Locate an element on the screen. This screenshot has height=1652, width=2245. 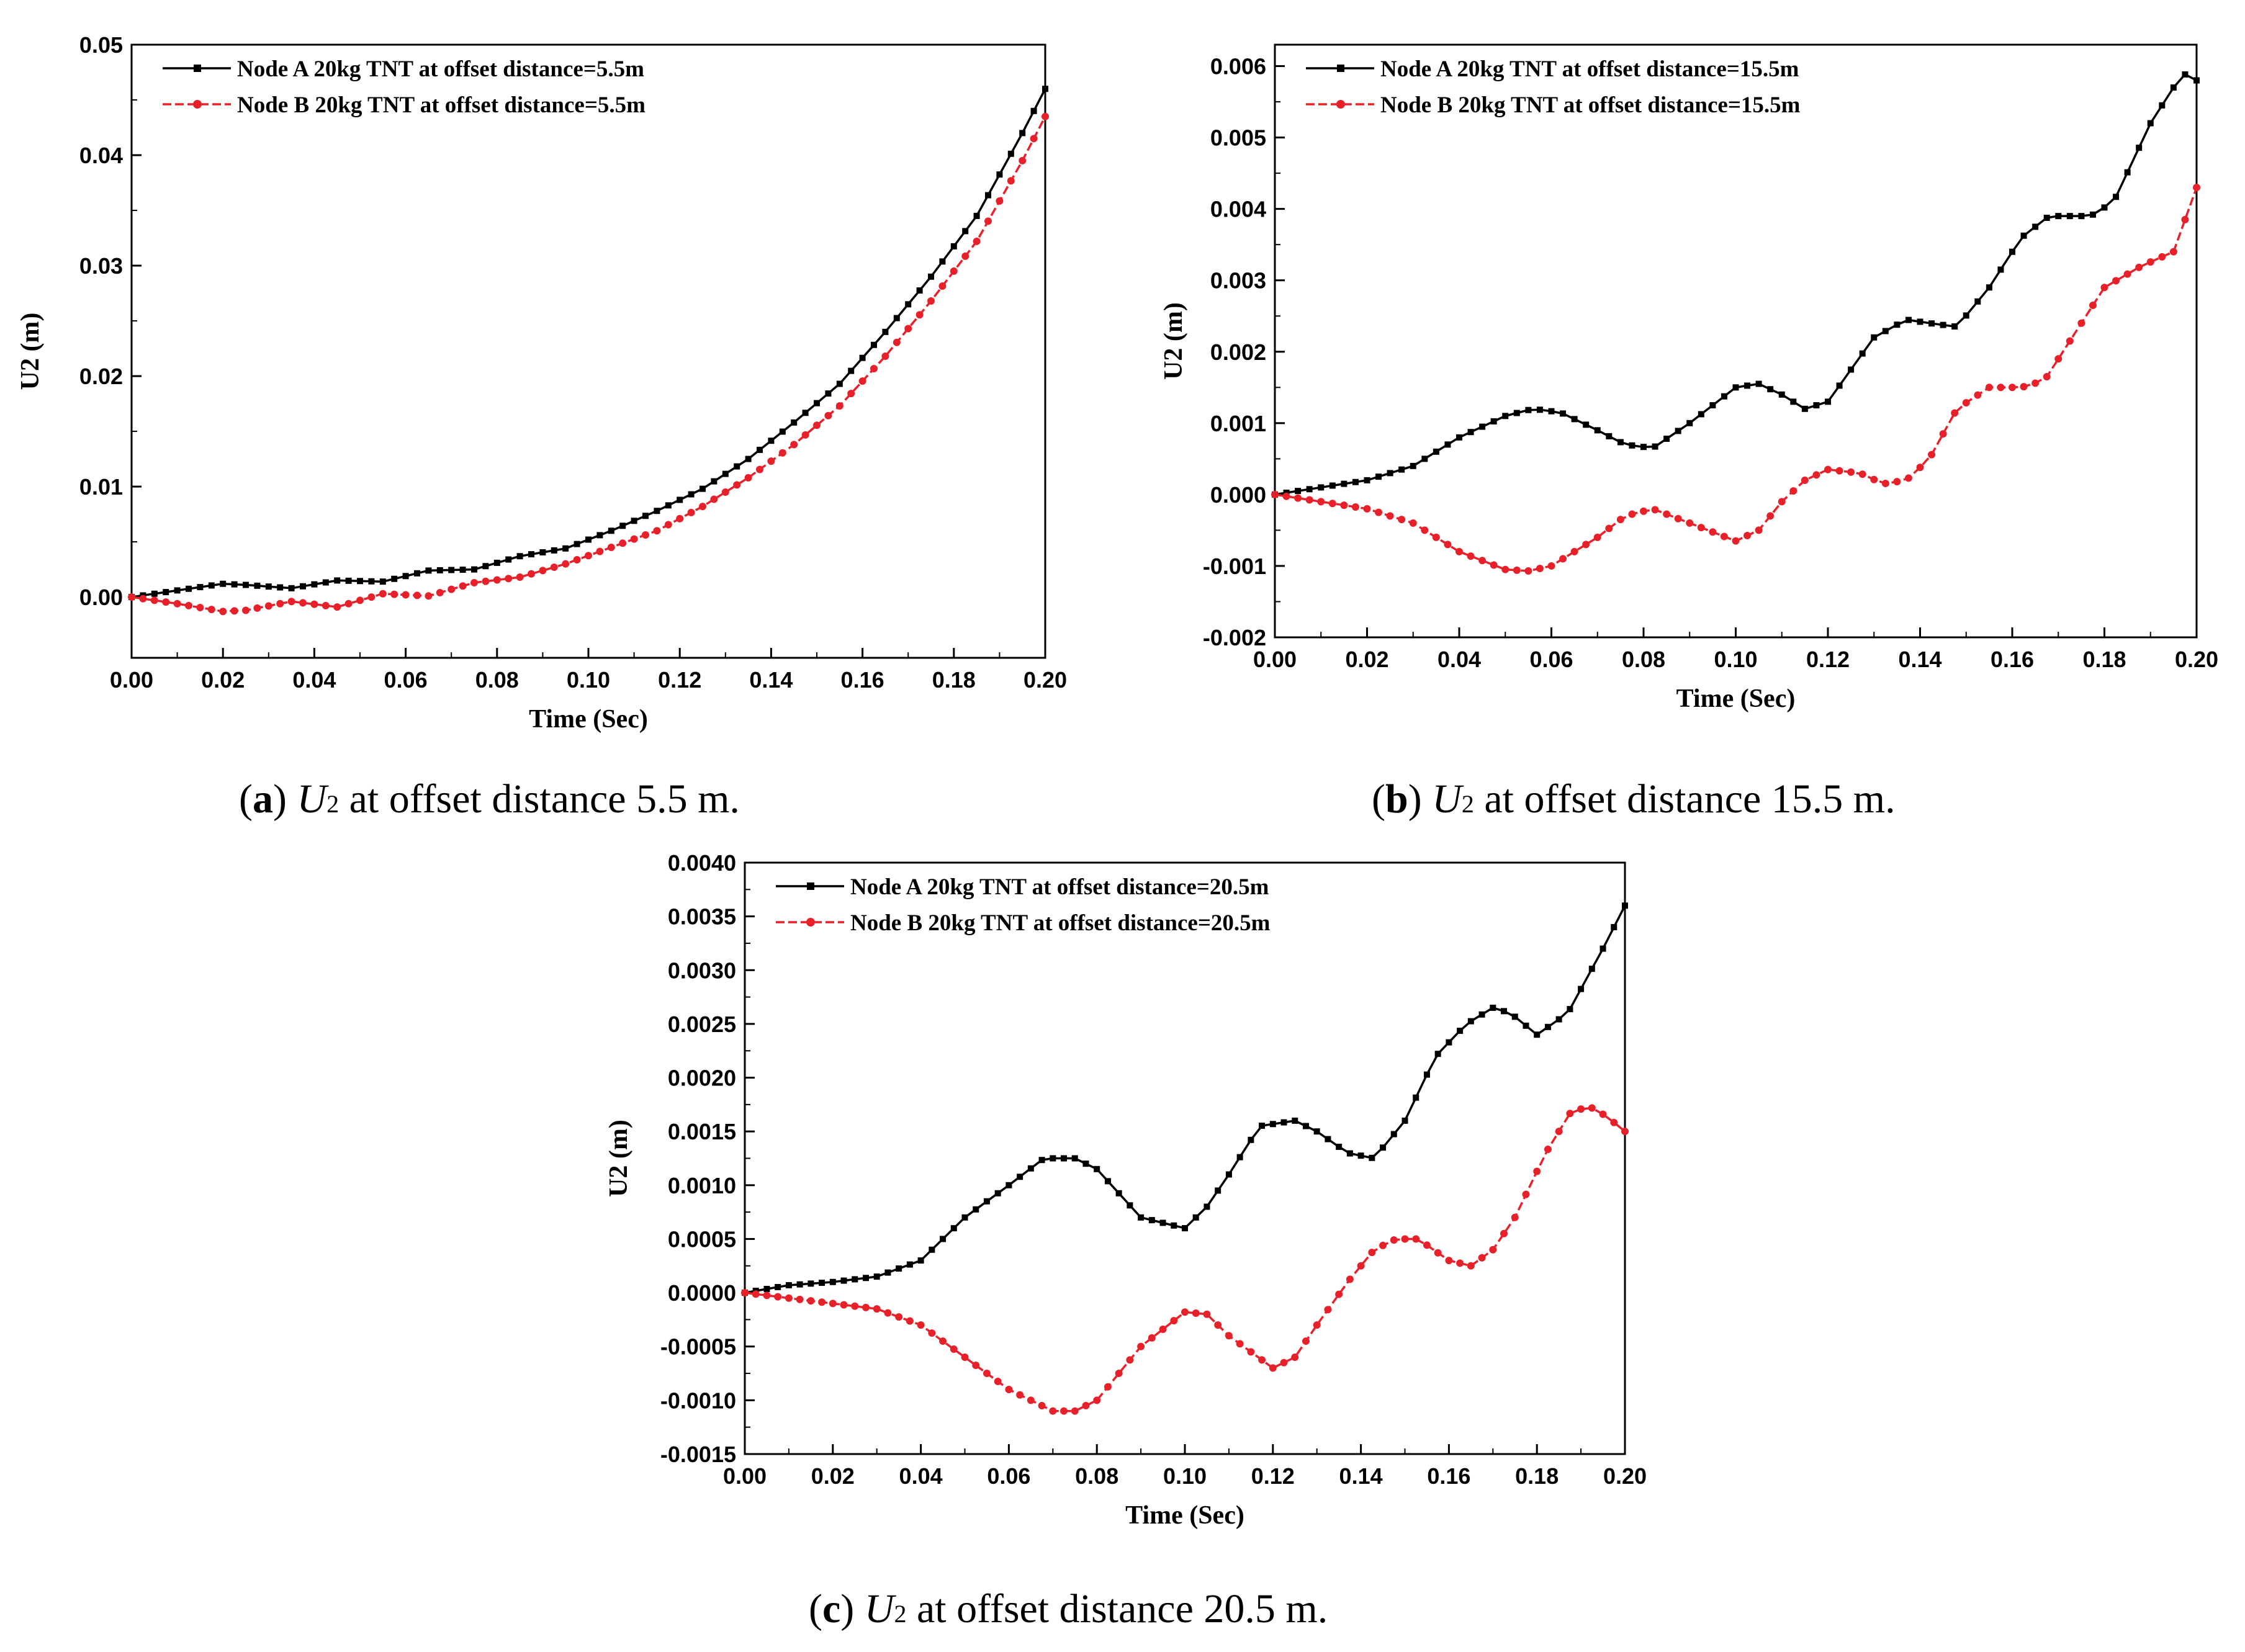
x-tick-label-b: 0.00 is located at coordinates (1275, 659).